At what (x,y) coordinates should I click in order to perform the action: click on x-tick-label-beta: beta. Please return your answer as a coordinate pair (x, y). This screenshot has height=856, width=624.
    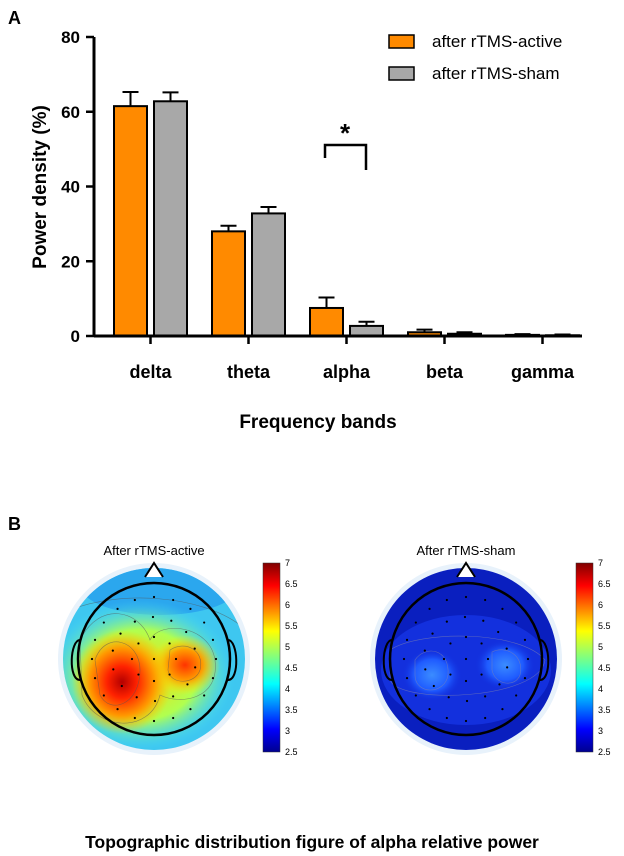
    Looking at the image, I should click on (445, 372).